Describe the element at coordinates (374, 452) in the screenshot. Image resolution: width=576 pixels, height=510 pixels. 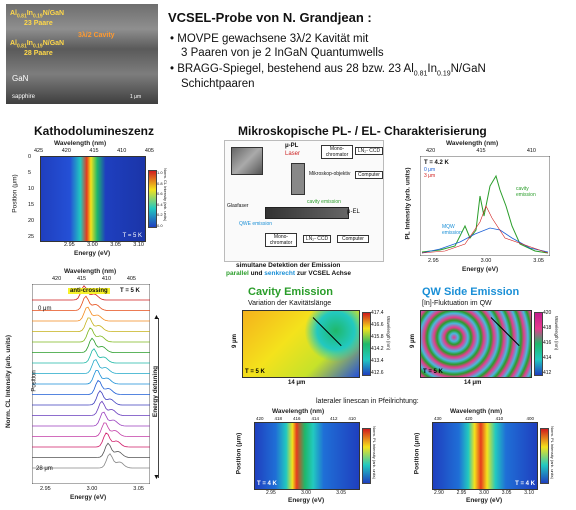
I see `ls1-cb-label: Norm. PL Intensity (arb. units)` at that location.